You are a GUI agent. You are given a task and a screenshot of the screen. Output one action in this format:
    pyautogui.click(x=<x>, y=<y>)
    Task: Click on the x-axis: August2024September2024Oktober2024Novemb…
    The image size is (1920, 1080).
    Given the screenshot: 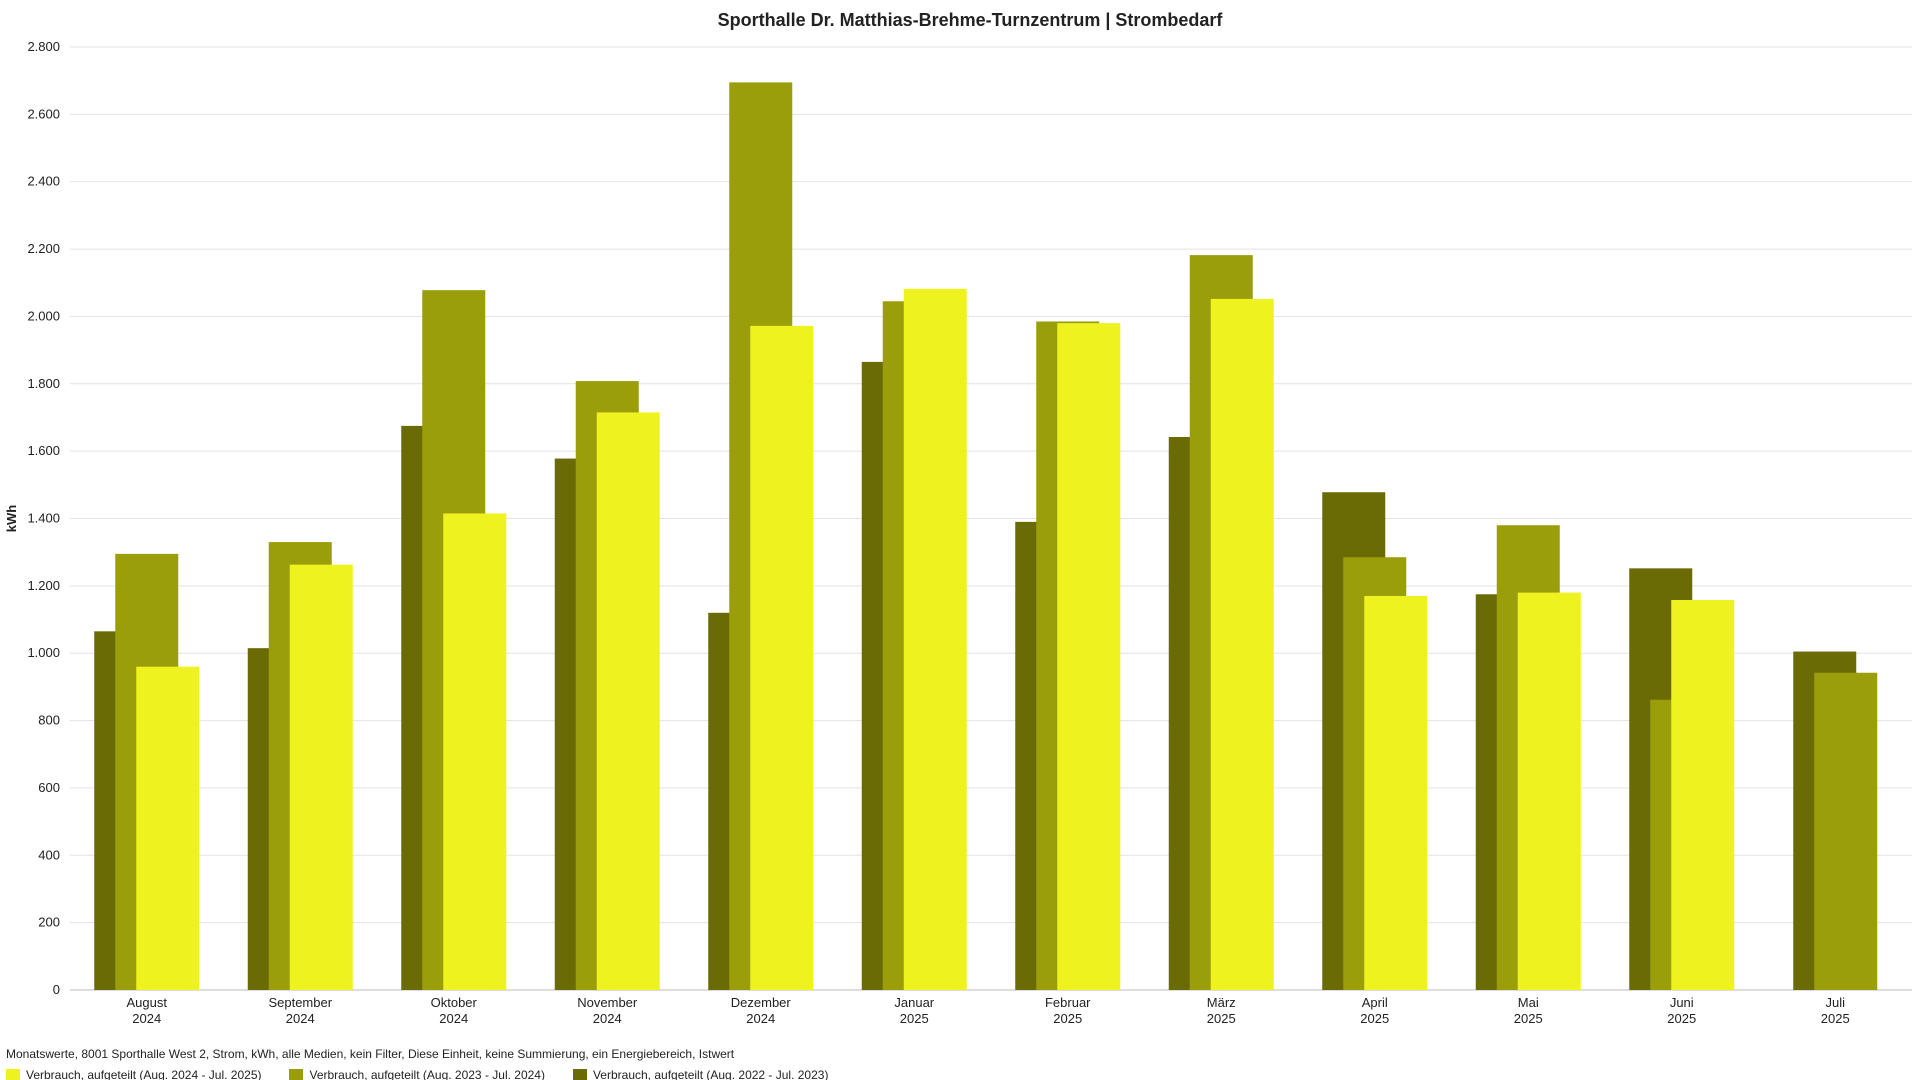 What is the action you would take?
    pyautogui.click(x=988, y=1010)
    